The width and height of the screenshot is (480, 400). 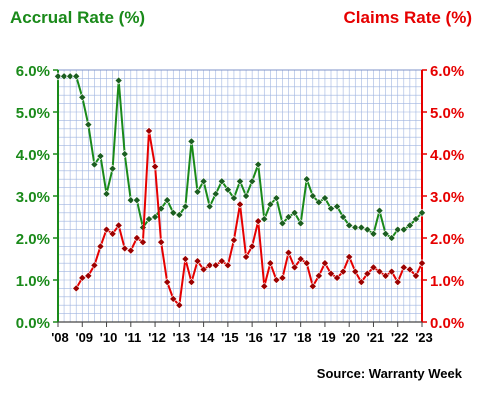 I want to click on right-tick-label: 5.0%, so click(x=447, y=113).